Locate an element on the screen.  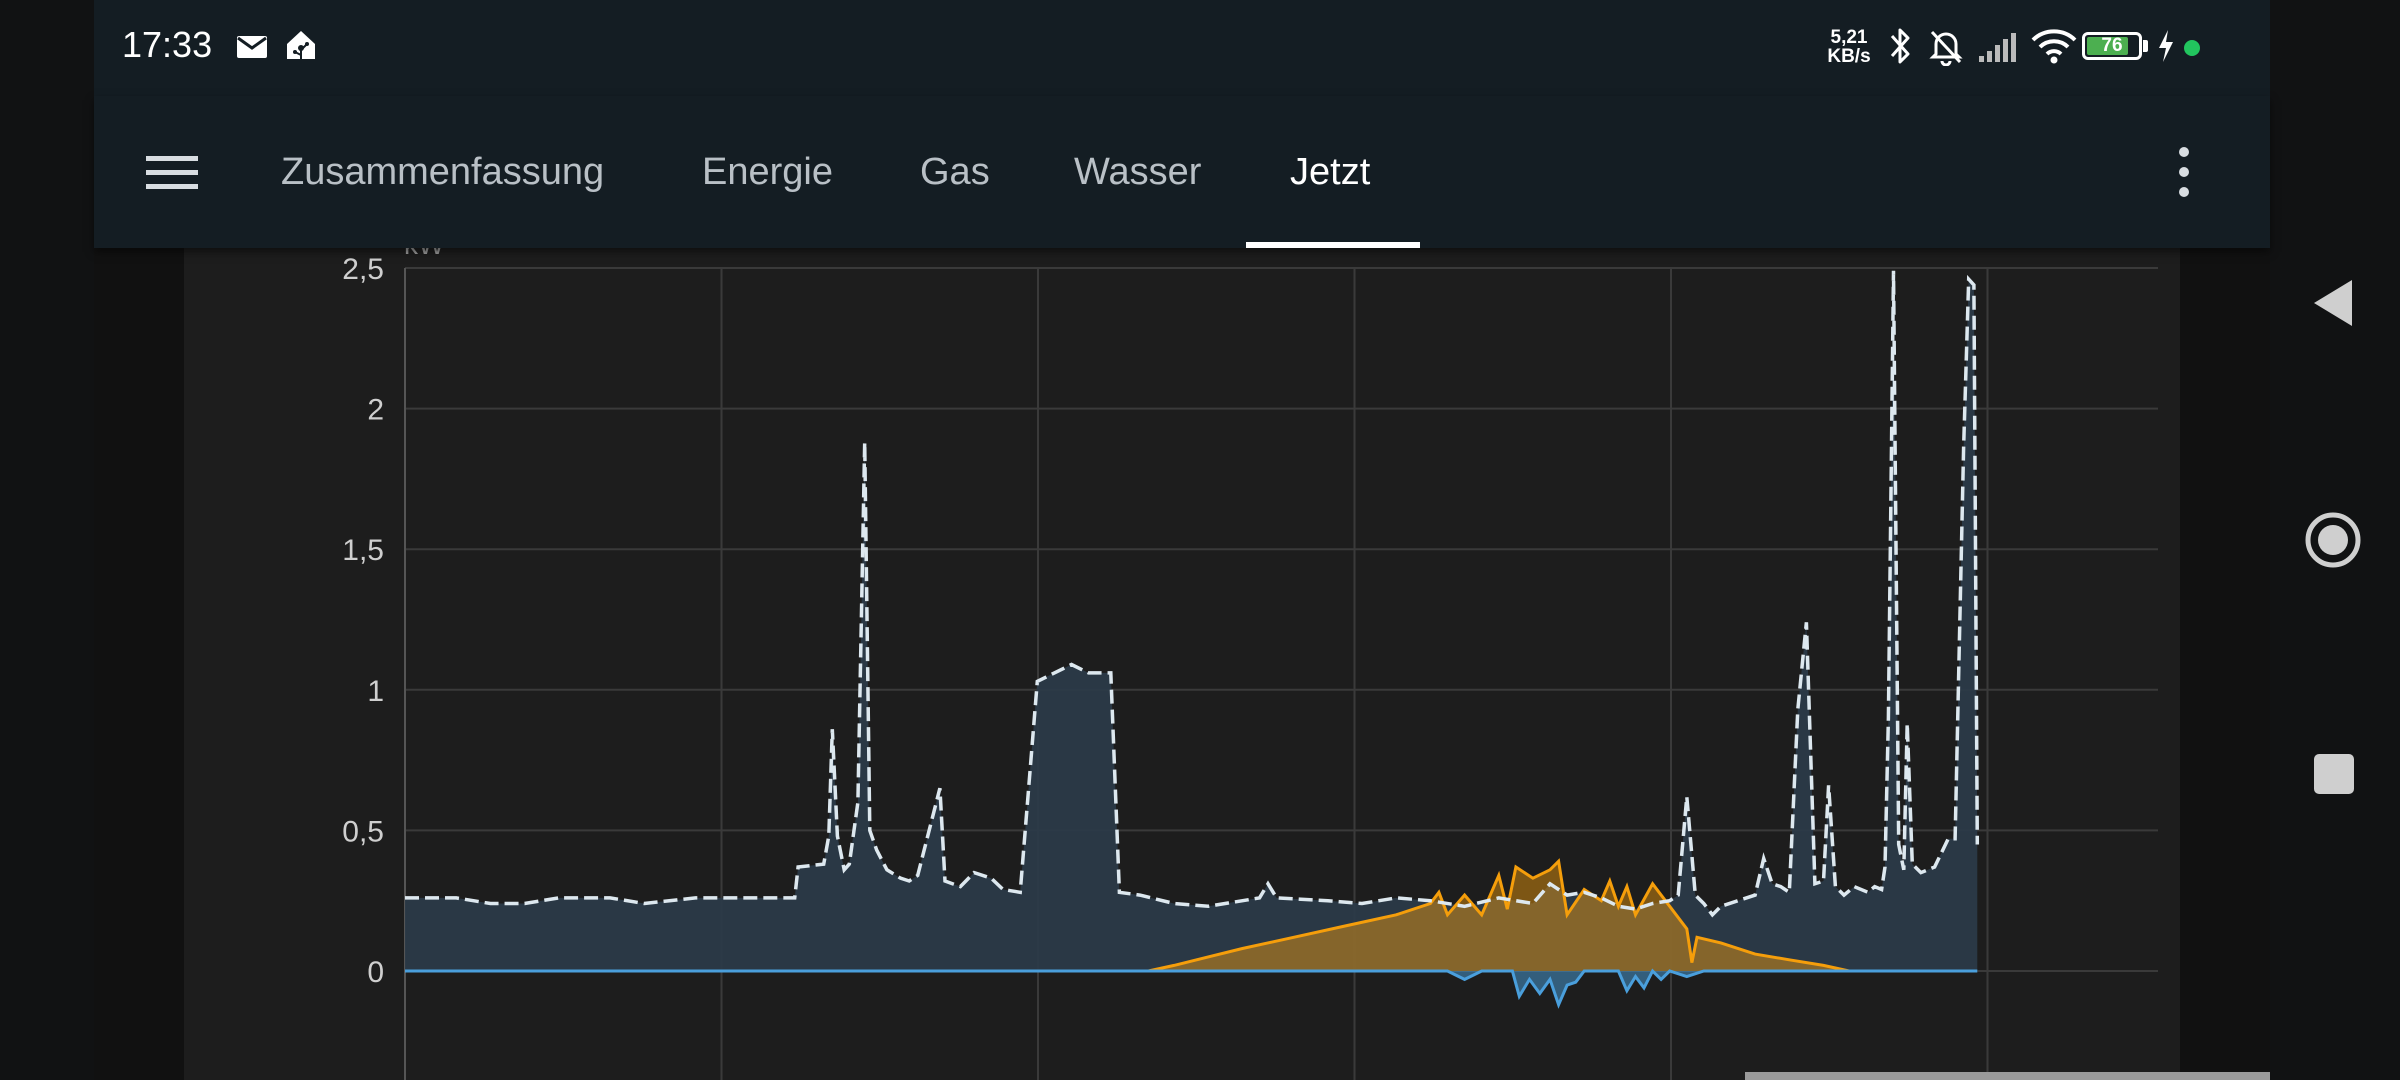
more-options-icon is located at coordinates (2184, 172).